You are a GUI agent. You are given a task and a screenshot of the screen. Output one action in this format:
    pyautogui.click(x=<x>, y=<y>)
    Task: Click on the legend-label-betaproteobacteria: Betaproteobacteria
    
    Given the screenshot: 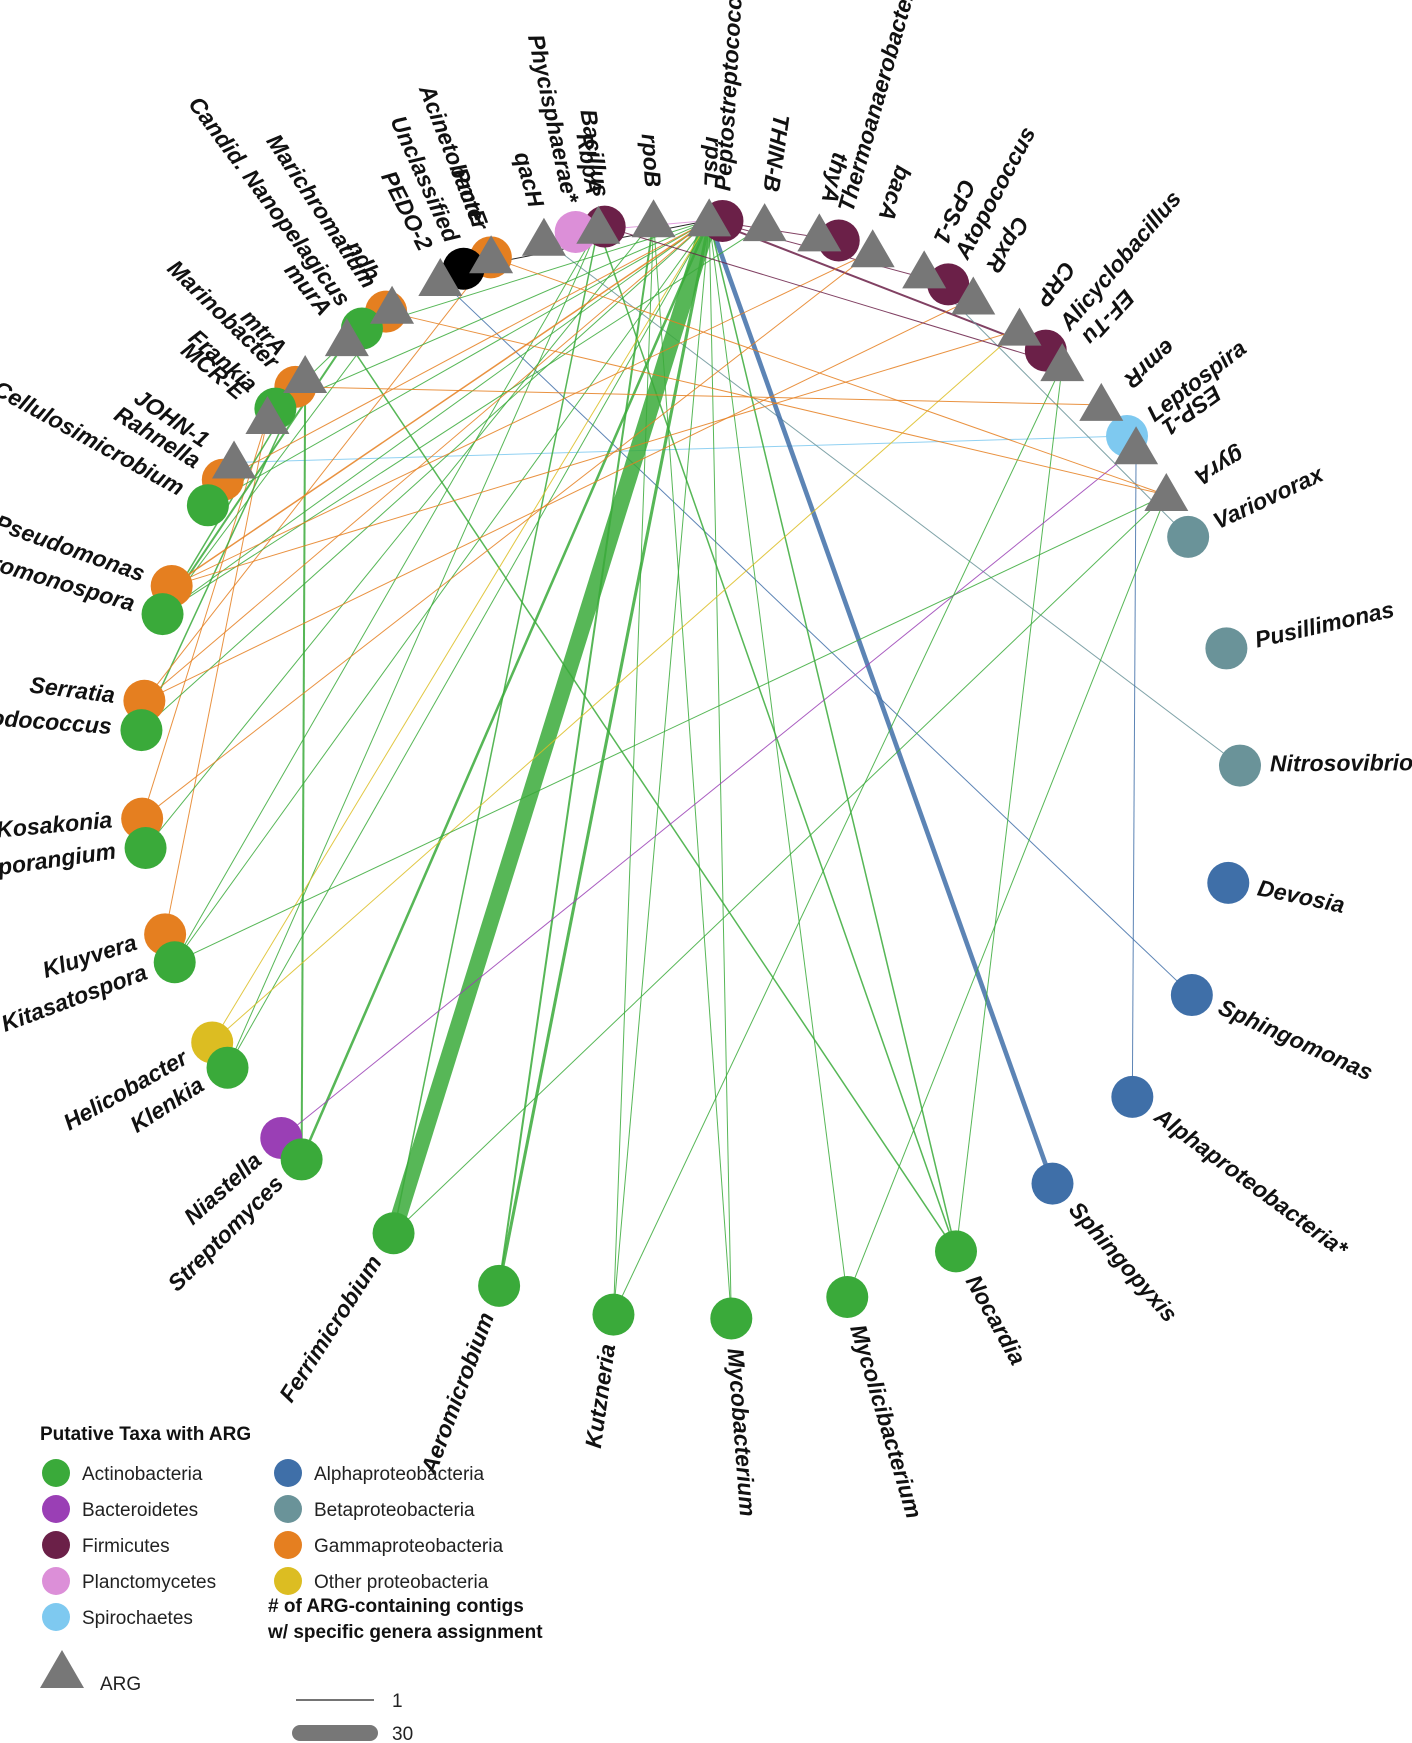 What is the action you would take?
    pyautogui.click(x=394, y=1510)
    